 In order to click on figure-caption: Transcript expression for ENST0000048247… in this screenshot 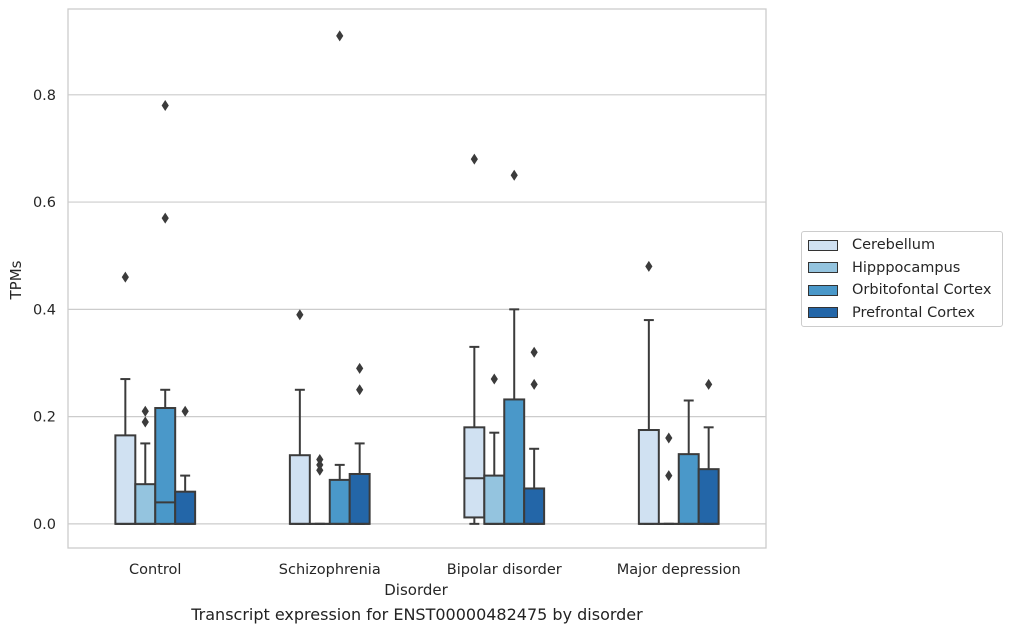, I will do `click(417, 614)`.